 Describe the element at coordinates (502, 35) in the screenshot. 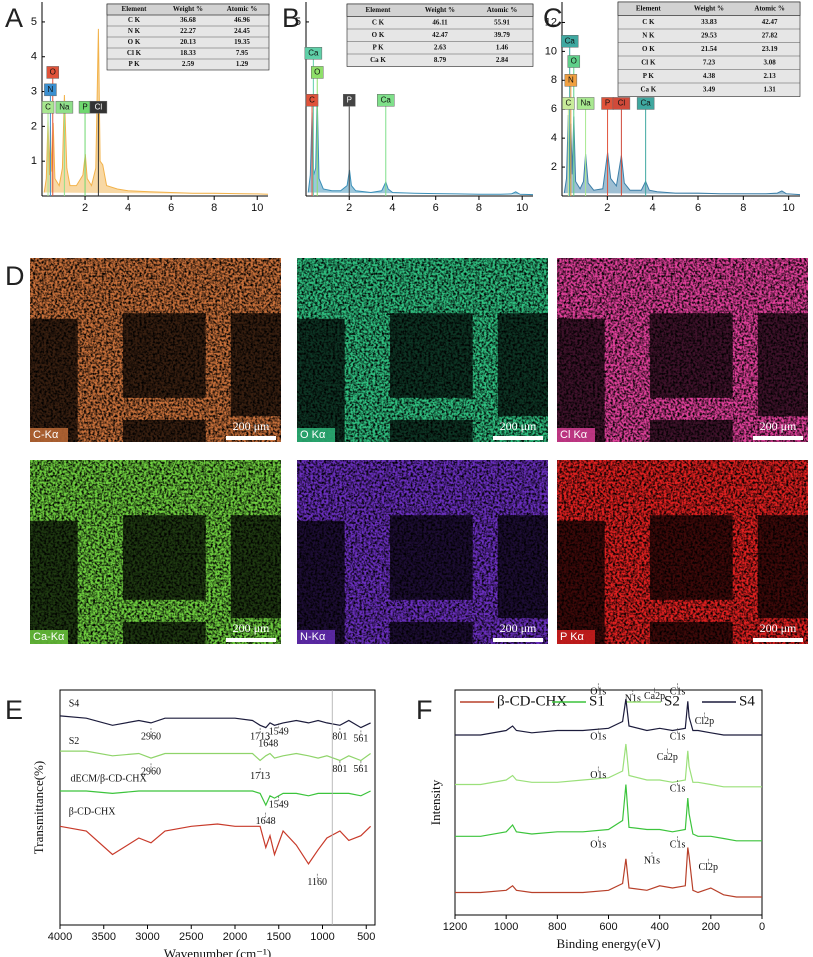

I see `table-cell: 39.79` at that location.